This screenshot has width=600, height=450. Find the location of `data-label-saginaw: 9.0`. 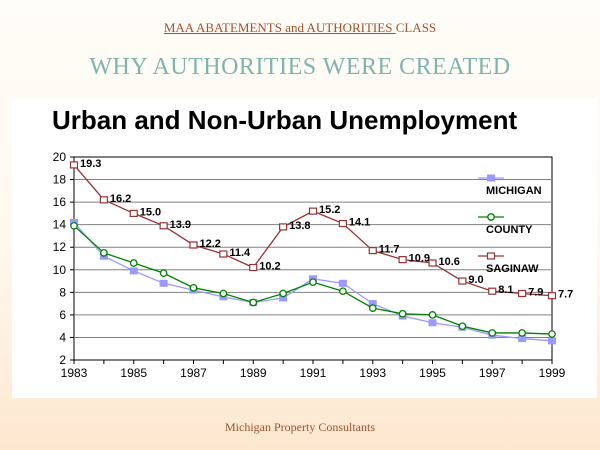

data-label-saginaw: 9.0 is located at coordinates (475, 280).